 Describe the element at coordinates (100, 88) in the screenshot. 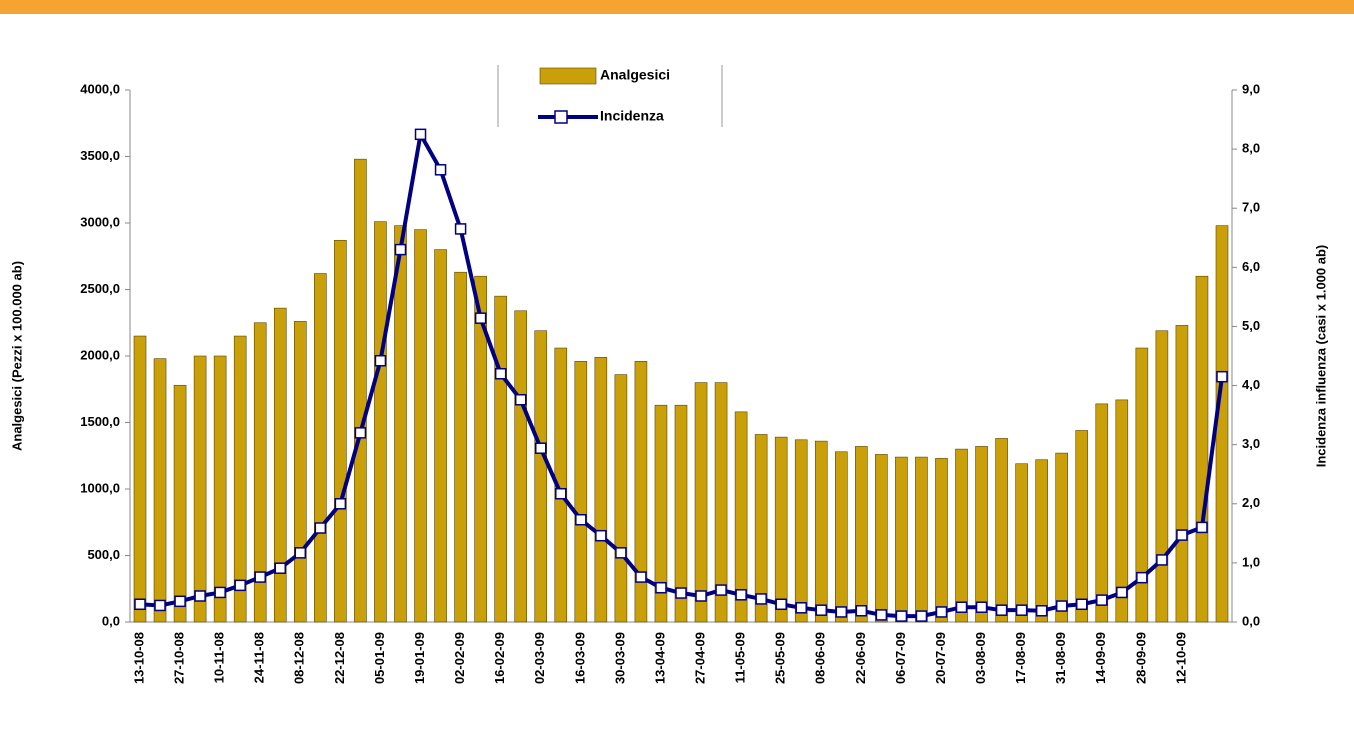

I see `y-tick-label: 4000,0` at that location.